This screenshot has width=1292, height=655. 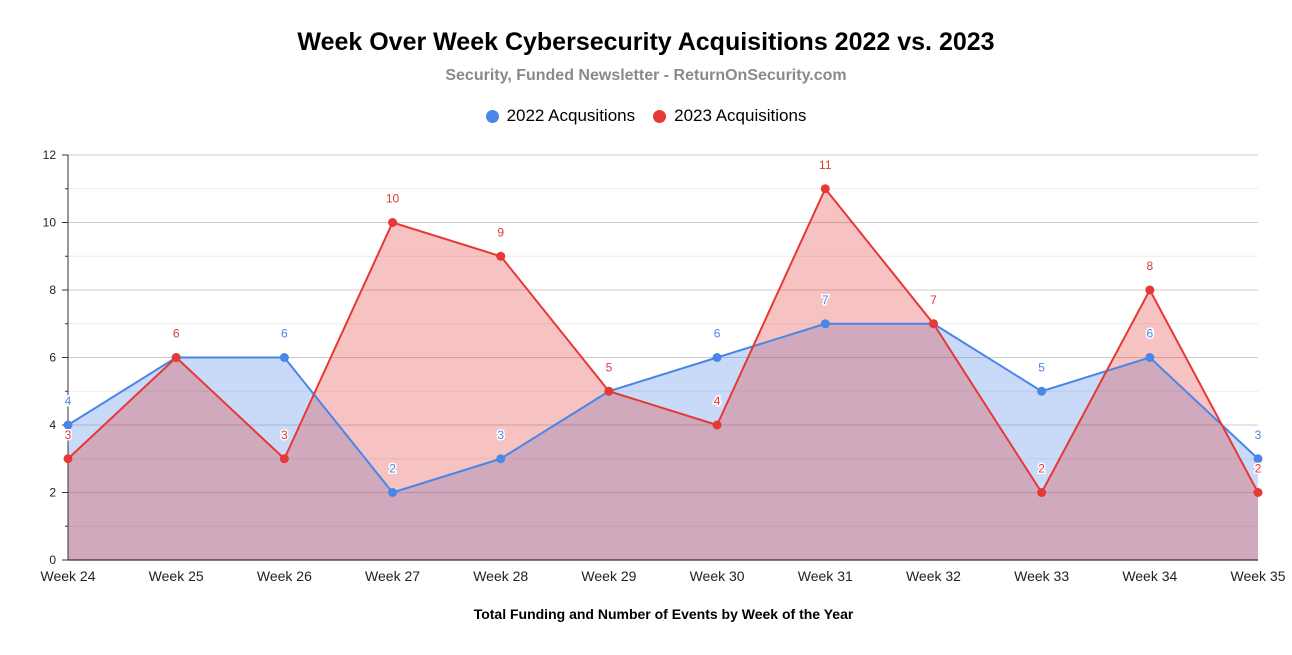 I want to click on x-tick-label: Week 30, so click(x=717, y=576).